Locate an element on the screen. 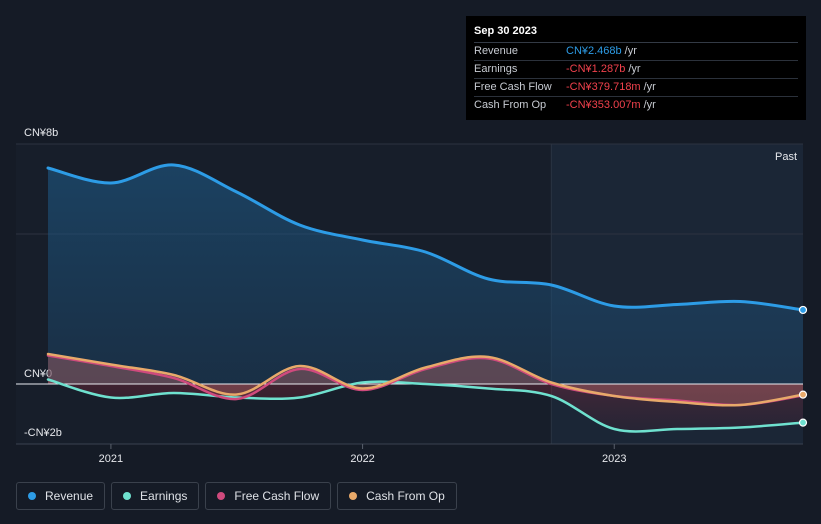 The image size is (821, 524). tooltip-value: -CN¥379.718m is located at coordinates (603, 87).